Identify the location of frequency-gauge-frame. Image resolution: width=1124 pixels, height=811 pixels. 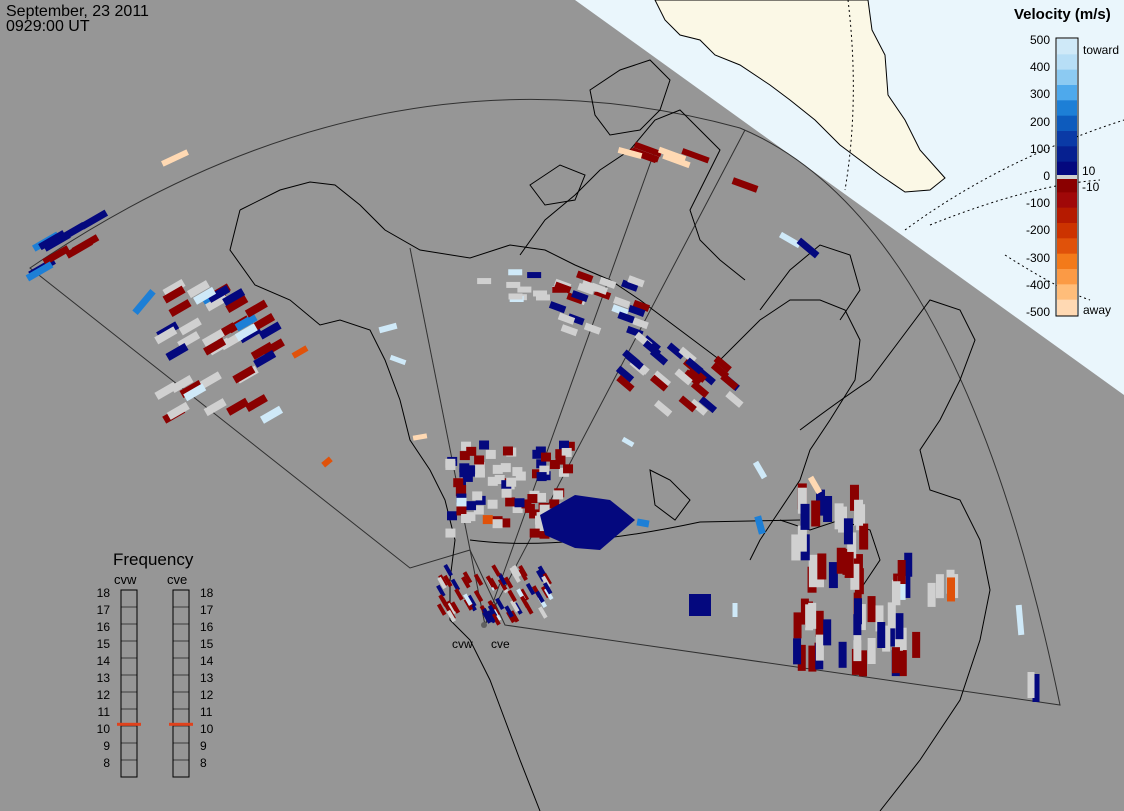
(129, 683).